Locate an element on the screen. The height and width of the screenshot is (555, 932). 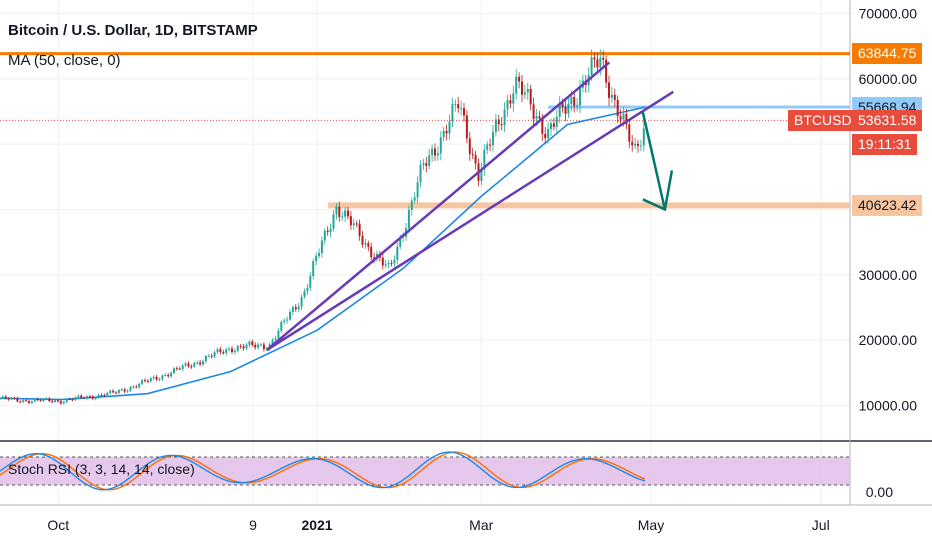
time-axis-label: 9 is located at coordinates (253, 525).